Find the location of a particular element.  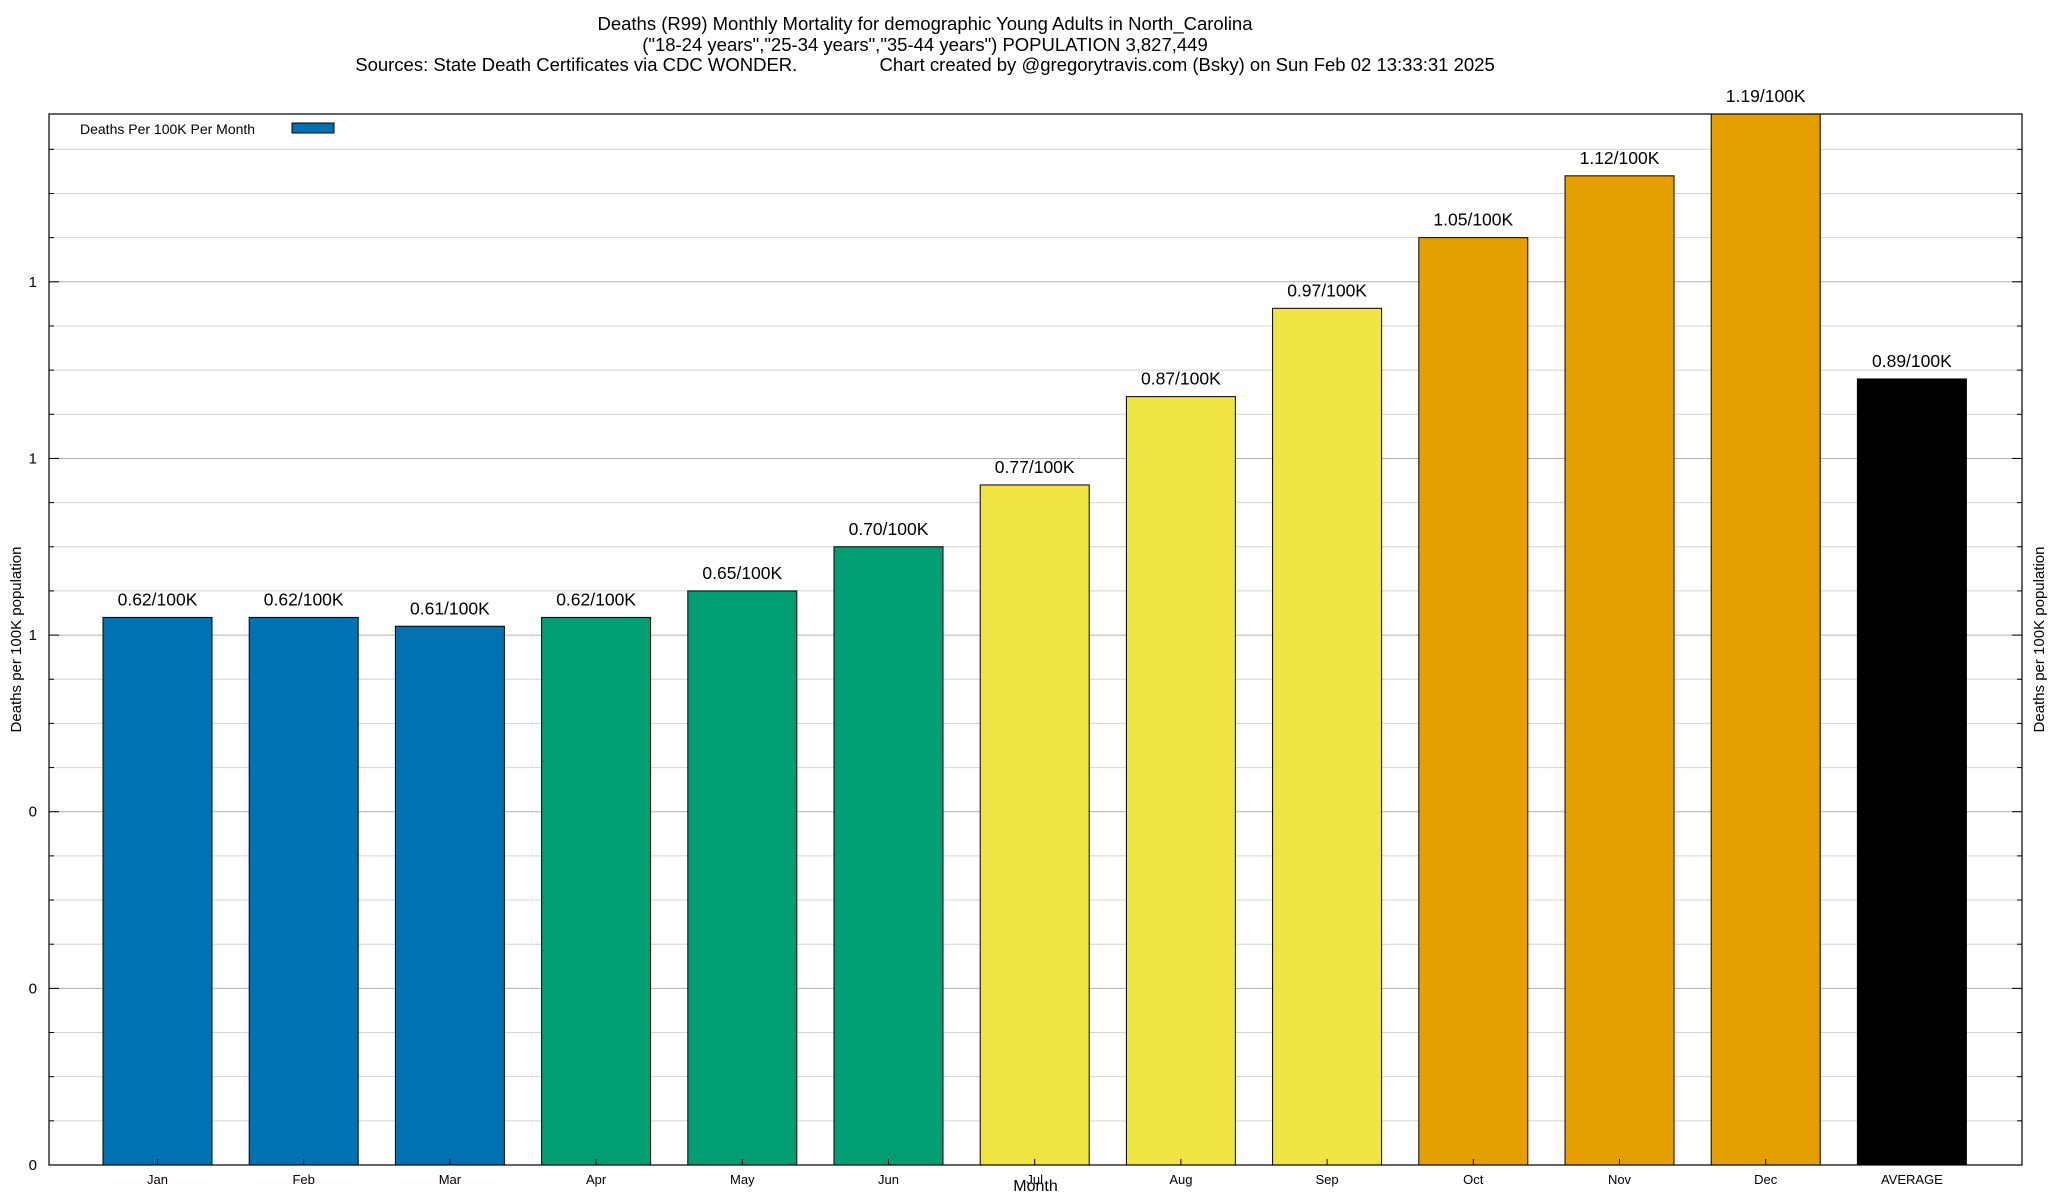

data-label: 0.70/100K is located at coordinates (889, 529).